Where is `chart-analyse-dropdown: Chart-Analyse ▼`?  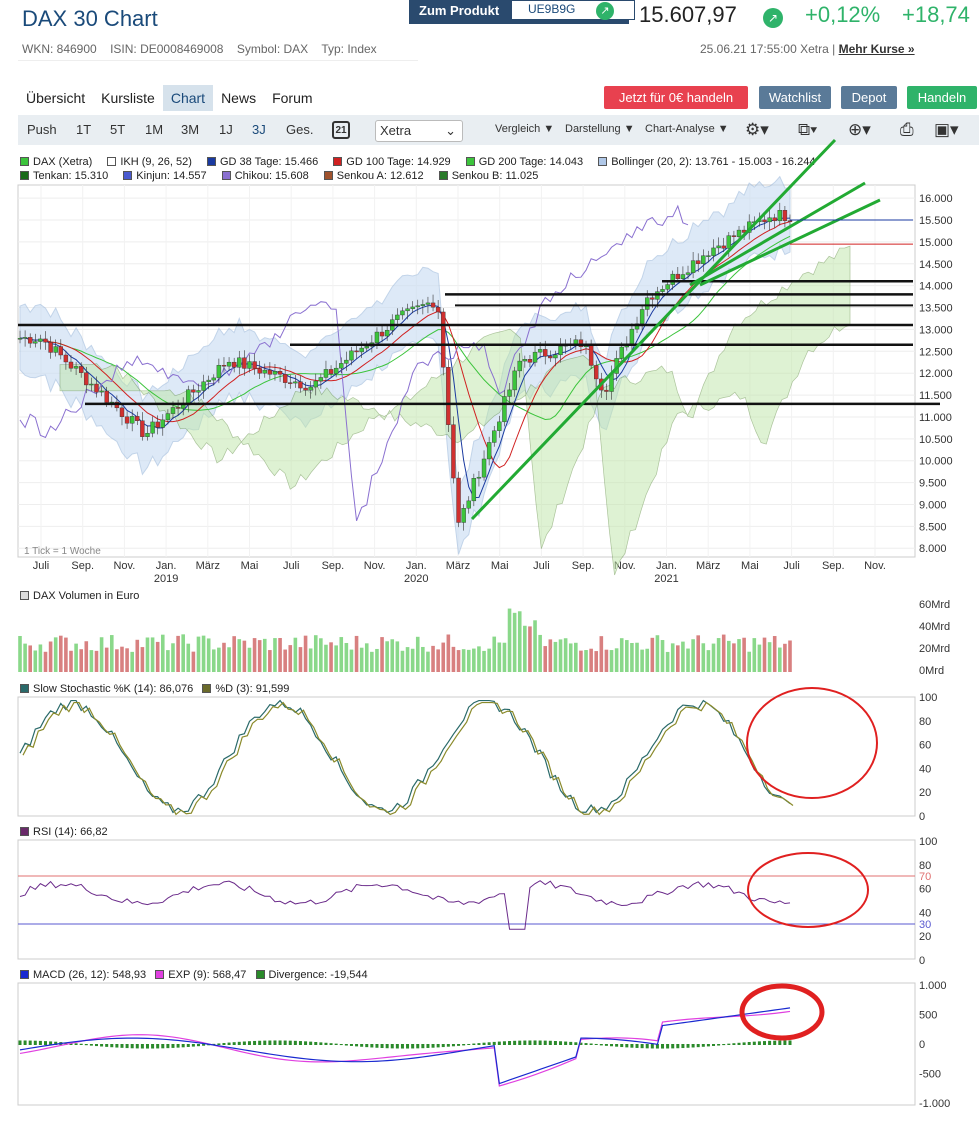 chart-analyse-dropdown: Chart-Analyse ▼ is located at coordinates (687, 129).